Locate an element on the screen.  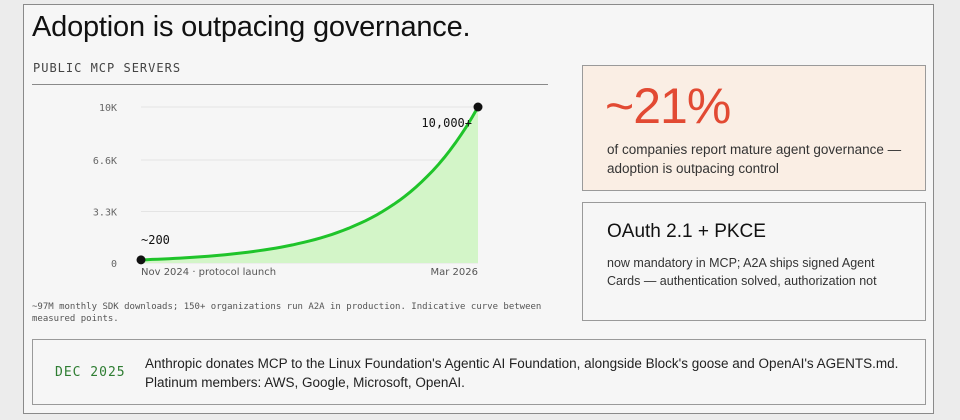
chart-divider is located at coordinates (290, 84).